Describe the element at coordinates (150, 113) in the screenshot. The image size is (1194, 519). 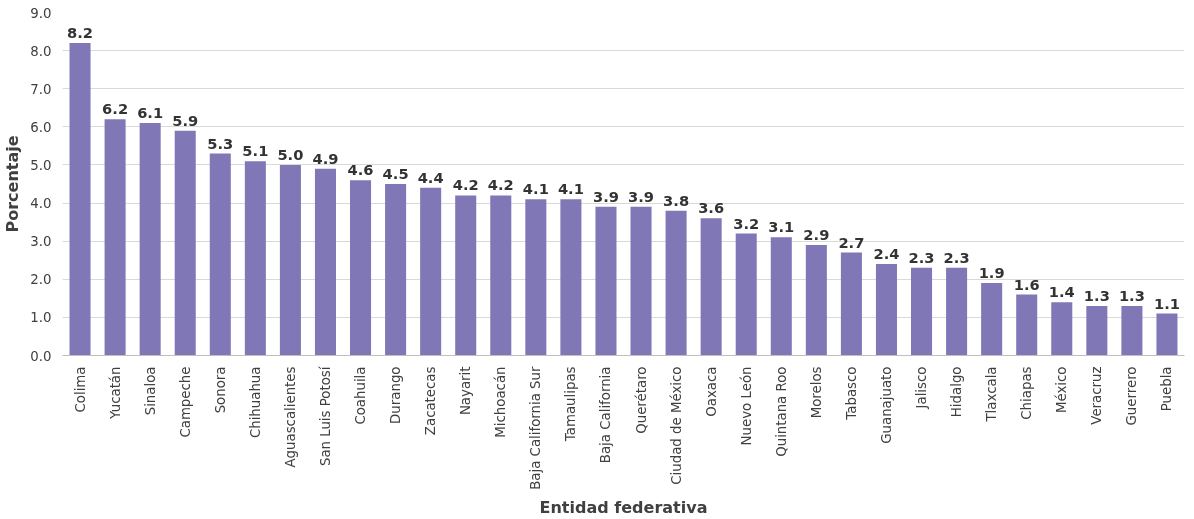
I see `data-label: 6.1` at that location.